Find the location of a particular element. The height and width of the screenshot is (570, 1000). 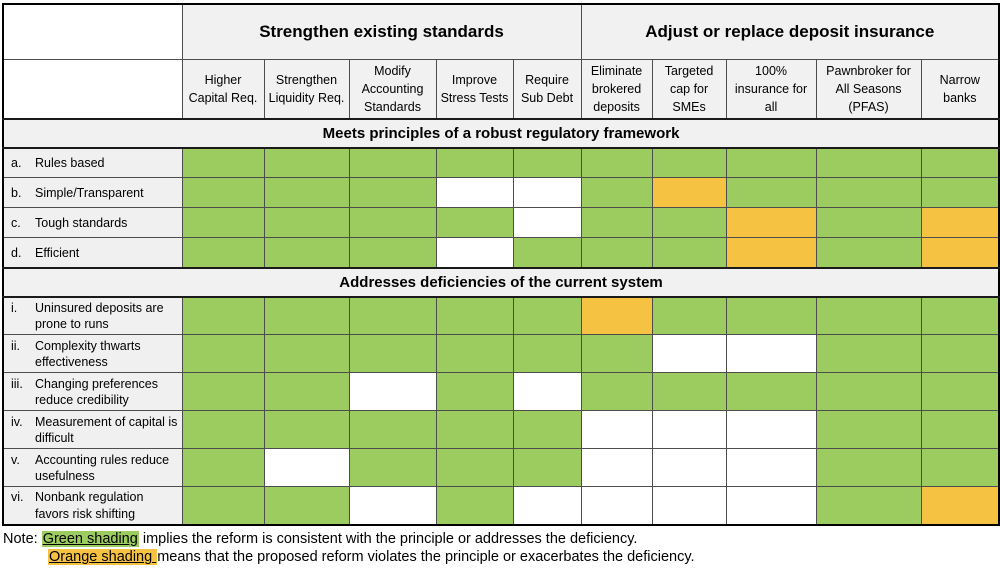

row-label-text: Uninsured deposits are prone to runs is located at coordinates (99, 316).